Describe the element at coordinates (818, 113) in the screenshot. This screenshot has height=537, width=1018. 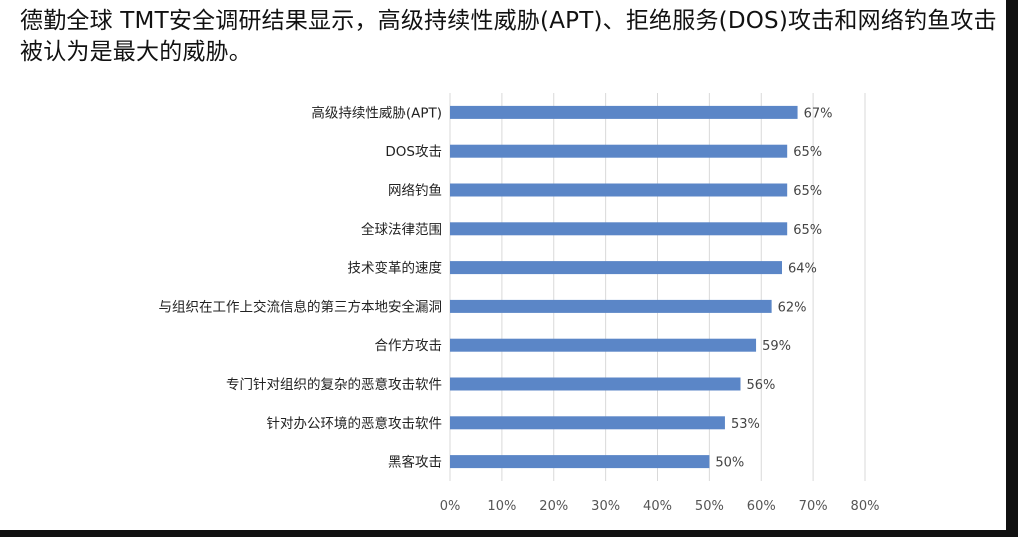
I see `value-label: 67%` at that location.